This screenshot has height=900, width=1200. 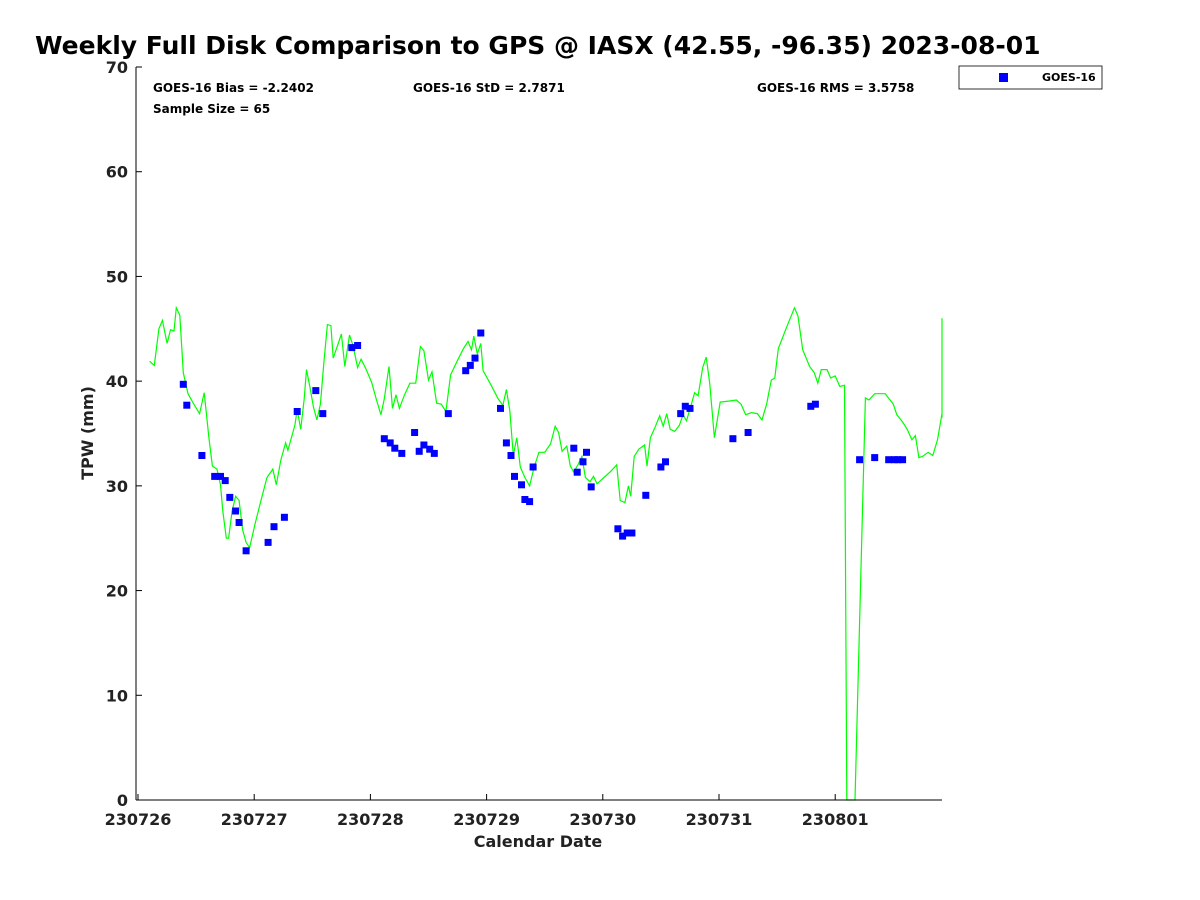 What do you see at coordinates (117, 591) in the screenshot?
I see `y-tick-label: 20` at bounding box center [117, 591].